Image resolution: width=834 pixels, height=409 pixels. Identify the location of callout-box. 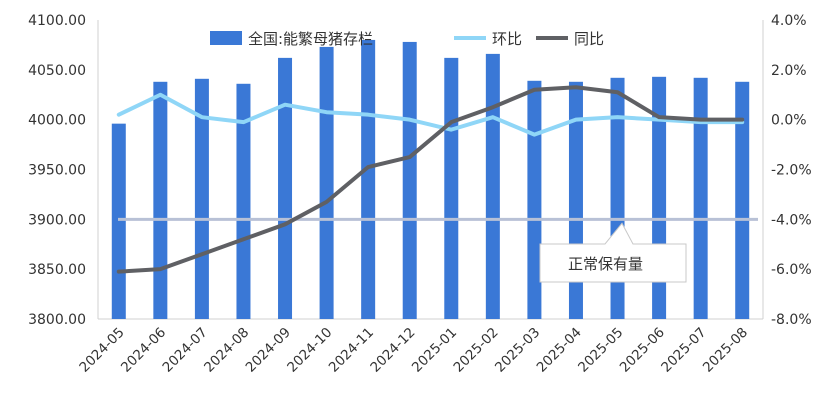
(613, 252).